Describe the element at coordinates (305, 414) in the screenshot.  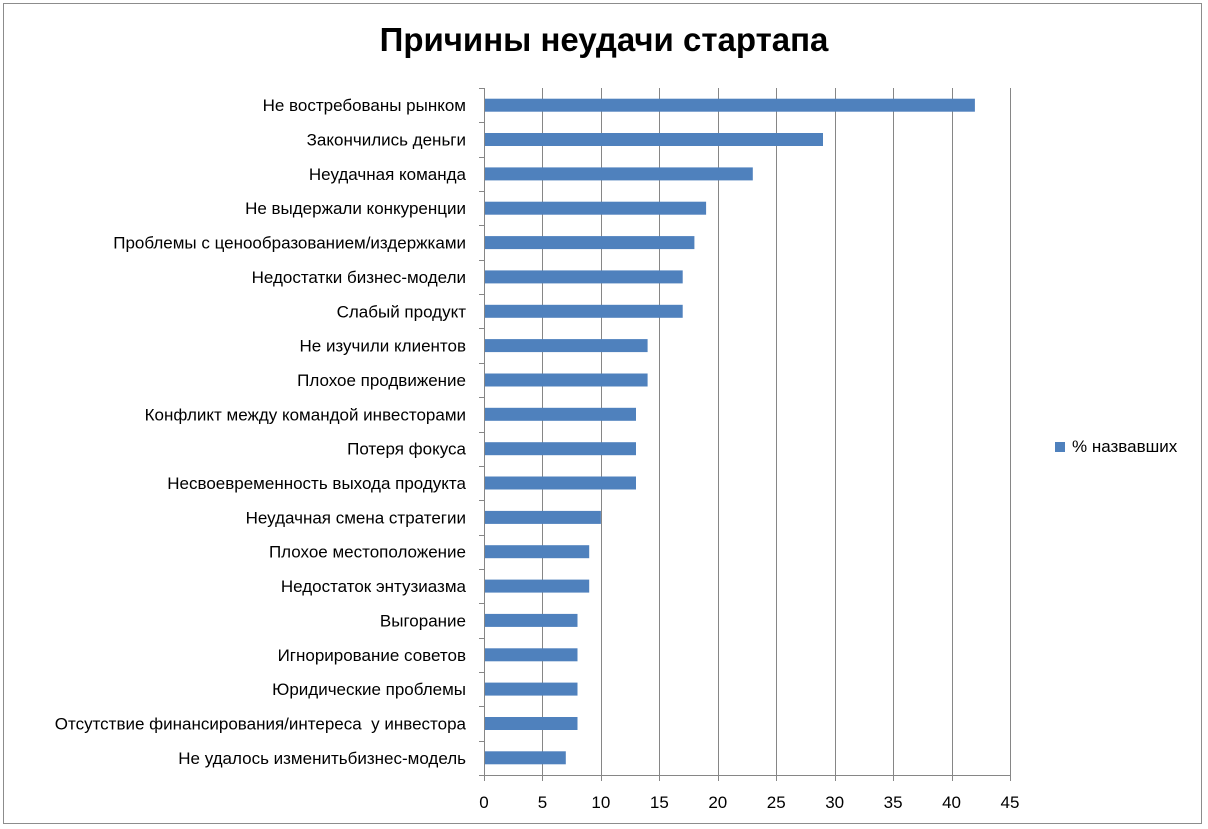
I see `category-label: Конфликт между командой инвесторами` at that location.